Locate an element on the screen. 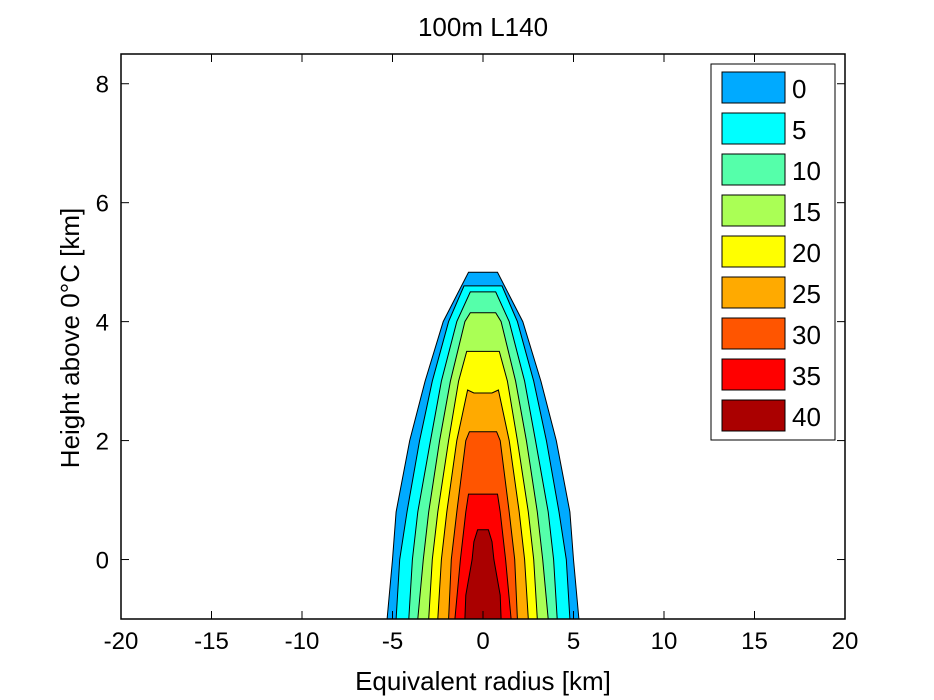  chart-title: 100m L140 is located at coordinates (483, 27).